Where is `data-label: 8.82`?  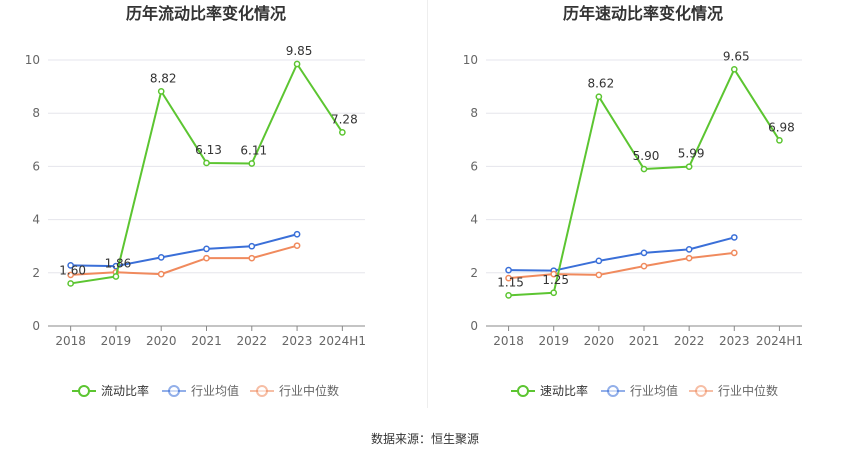
data-label: 8.82 is located at coordinates (163, 78).